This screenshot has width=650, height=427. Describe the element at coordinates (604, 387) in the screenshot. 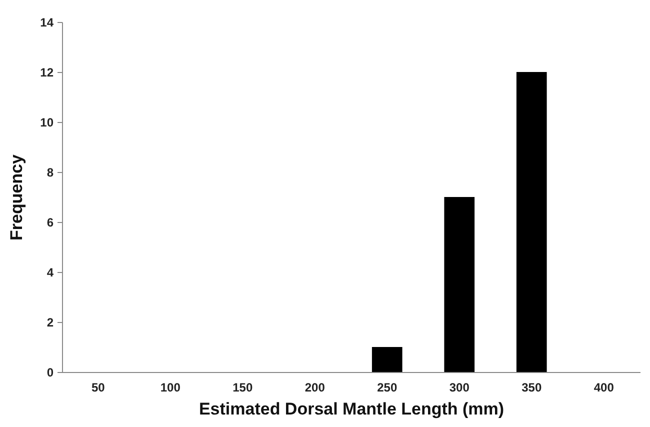

I see `x-tick-label: 400` at that location.